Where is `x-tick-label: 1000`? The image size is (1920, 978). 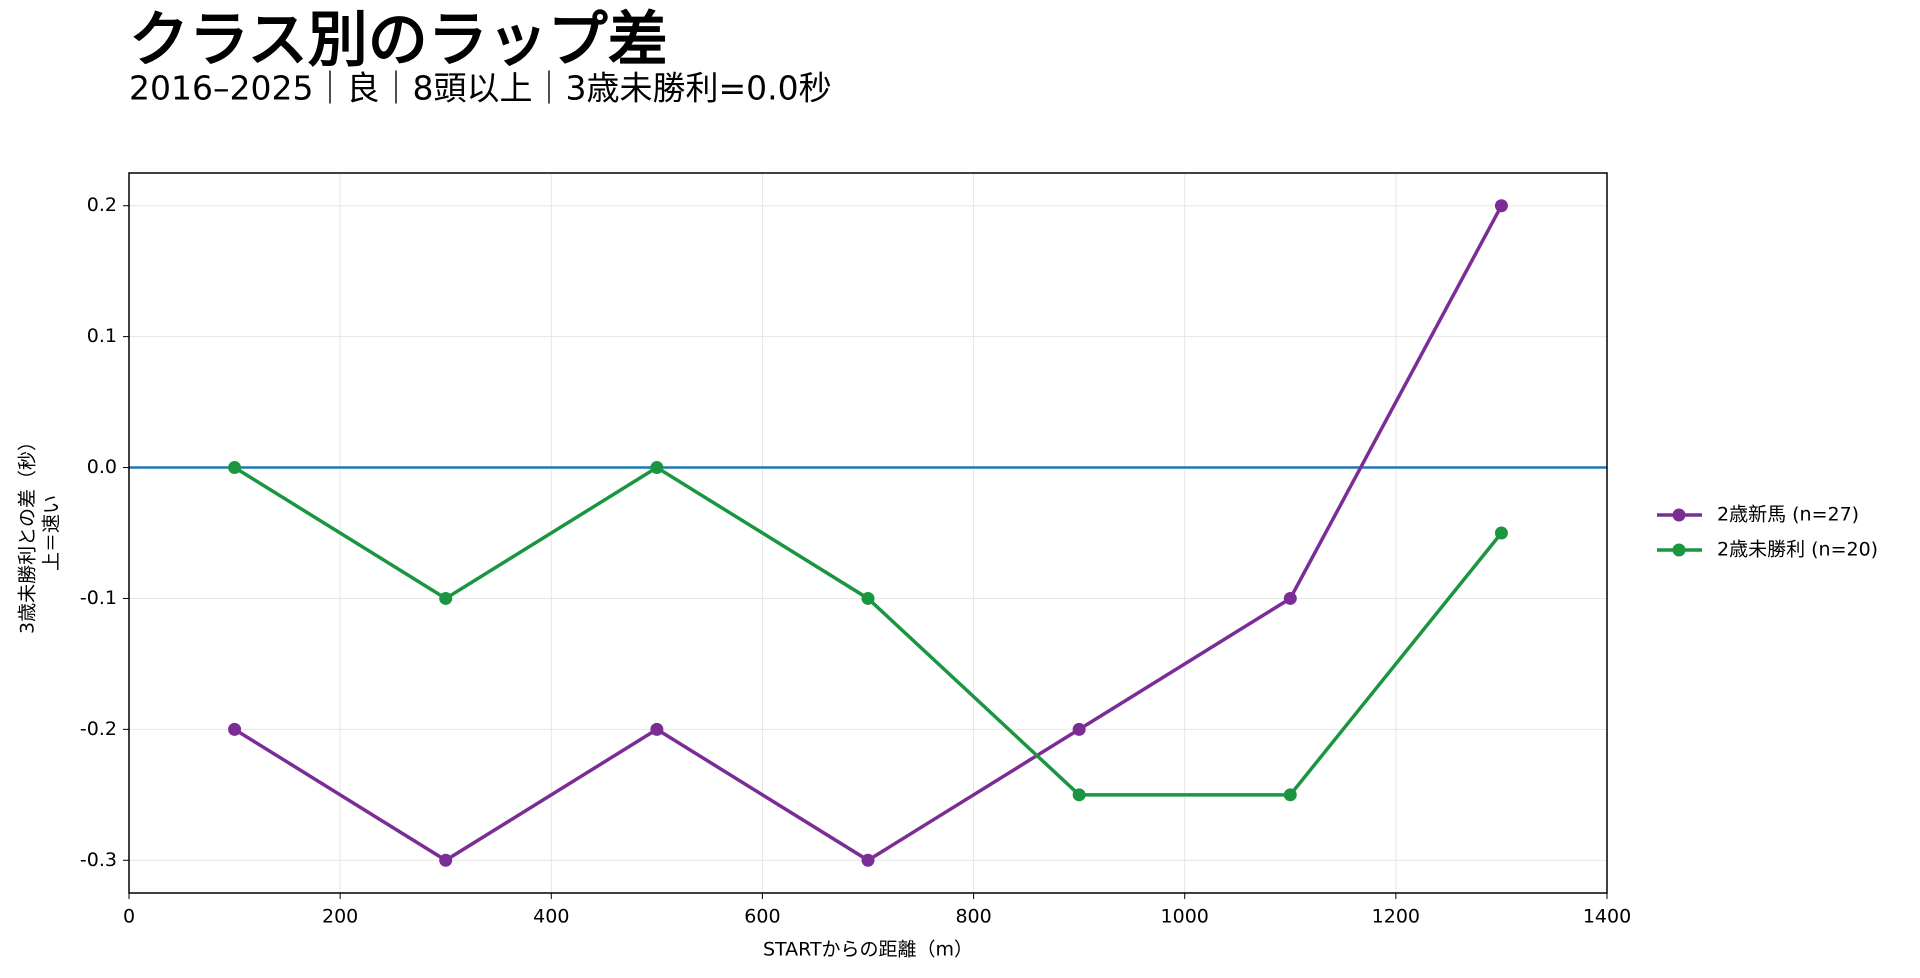
x-tick-label: 1000 is located at coordinates (1185, 917).